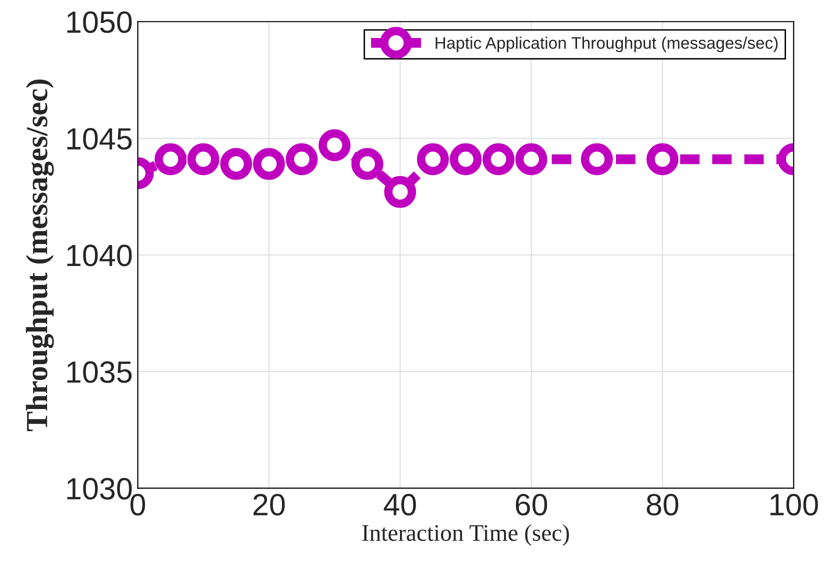  I want to click on x-tick-label: 80, so click(662, 505).